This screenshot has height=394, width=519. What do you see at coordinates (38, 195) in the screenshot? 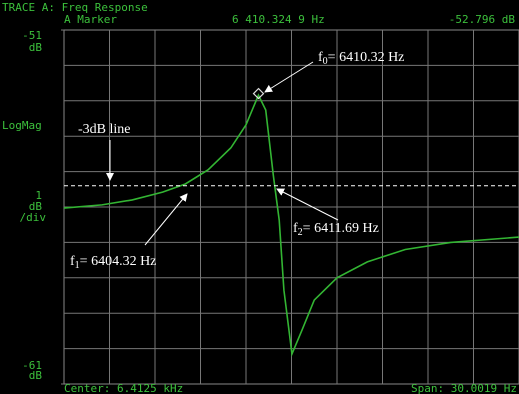
I see `y-div-value: 1` at bounding box center [38, 195].